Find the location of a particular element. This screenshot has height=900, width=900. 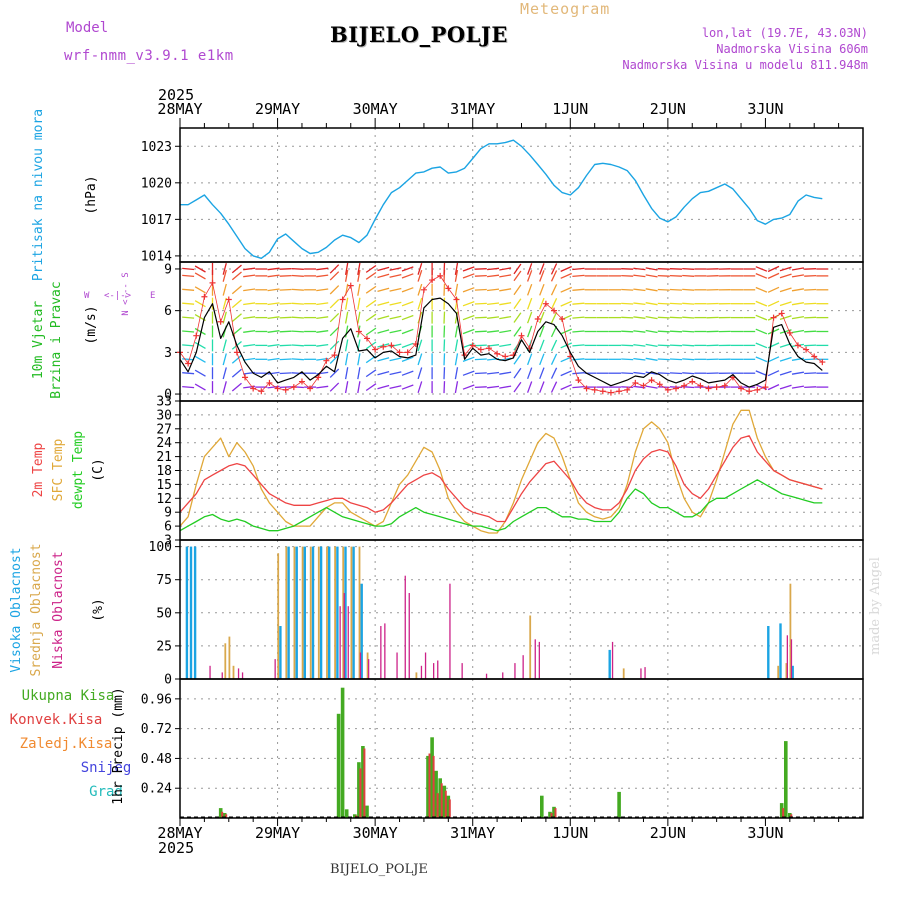

y-tick-label: 50 is located at coordinates (164, 613).